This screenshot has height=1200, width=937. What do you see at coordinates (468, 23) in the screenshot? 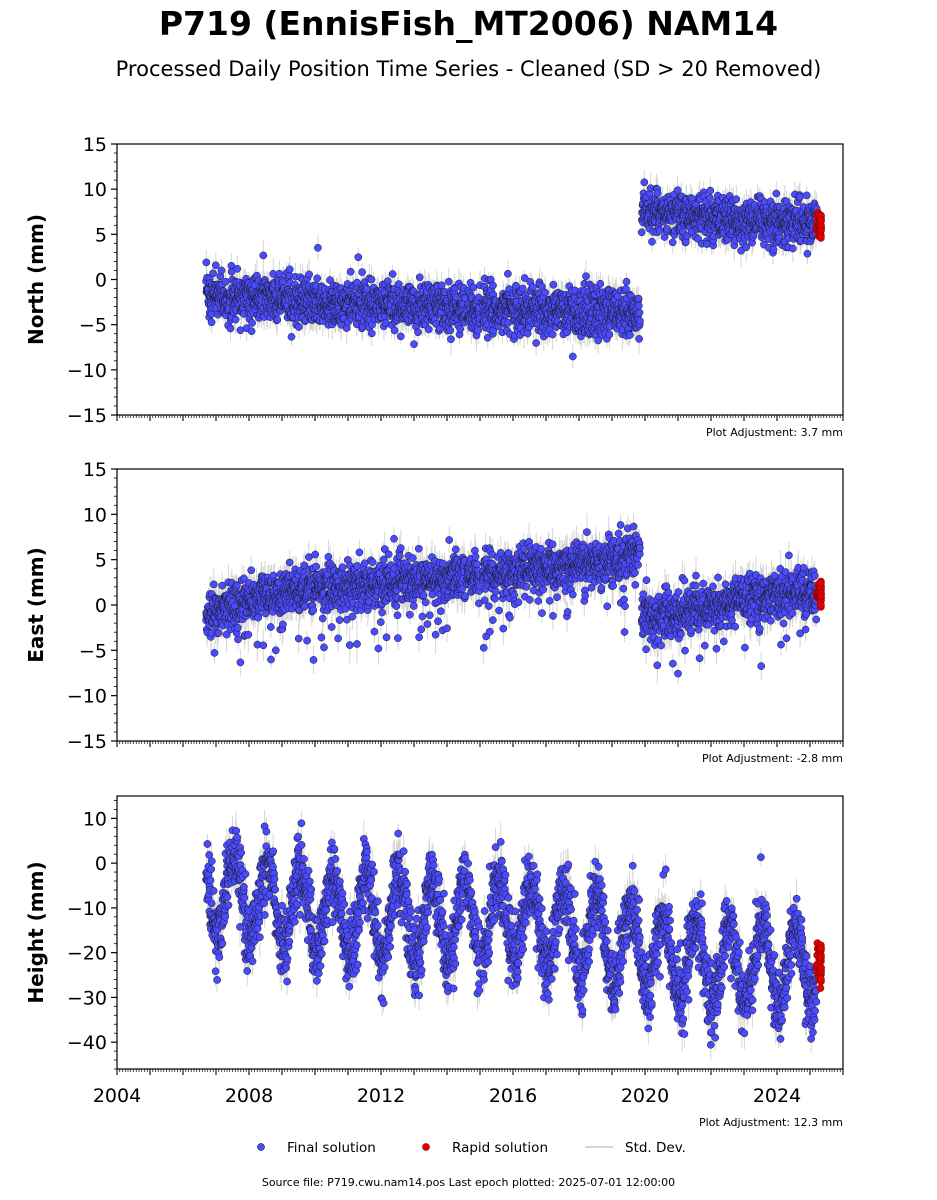
I see `page-title: P719 (EnnisFish_MT2006) NAM14` at bounding box center [468, 23].